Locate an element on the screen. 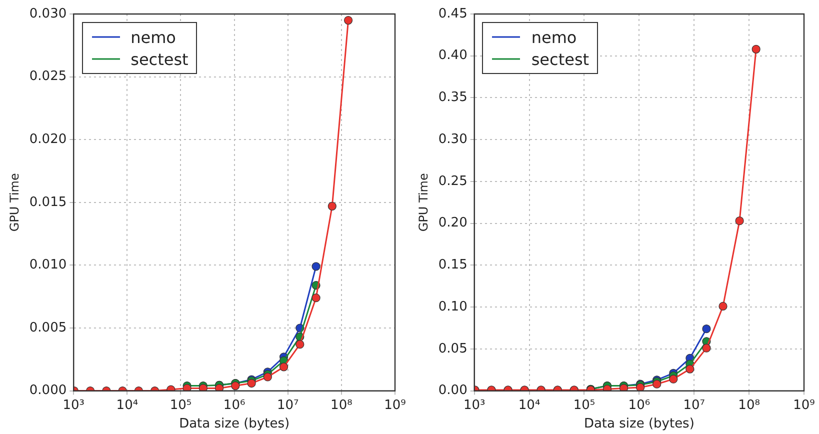 The width and height of the screenshot is (819, 434). y-tick-label: 0.40 is located at coordinates (453, 56).